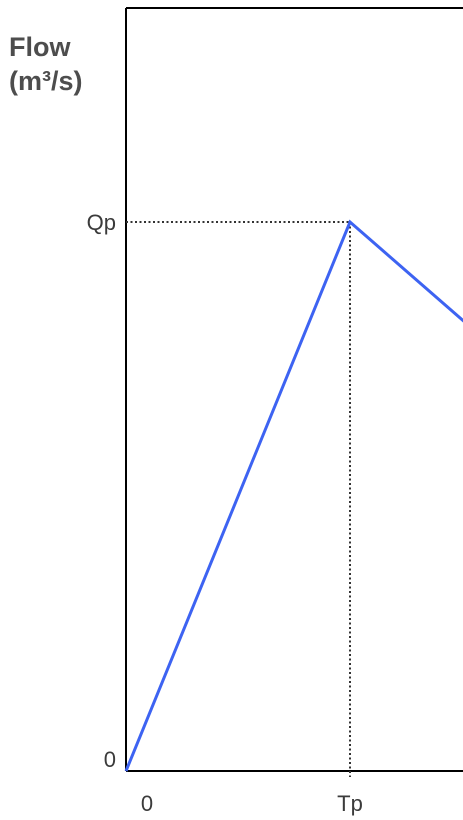 The height and width of the screenshot is (820, 463). I want to click on y-axis-label: Flow (m³/s), so click(46, 64).